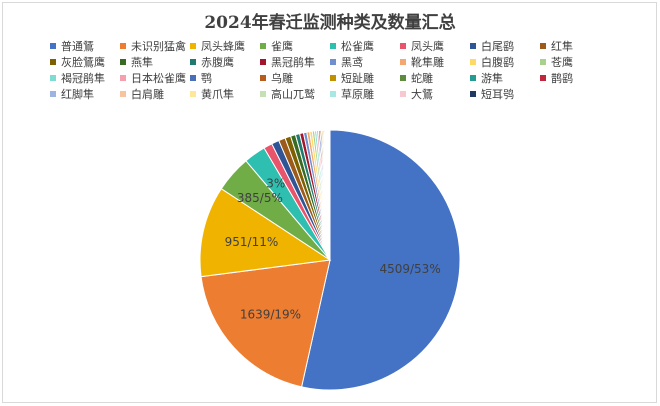  I want to click on legend-item: 白肩雕, so click(155, 94).